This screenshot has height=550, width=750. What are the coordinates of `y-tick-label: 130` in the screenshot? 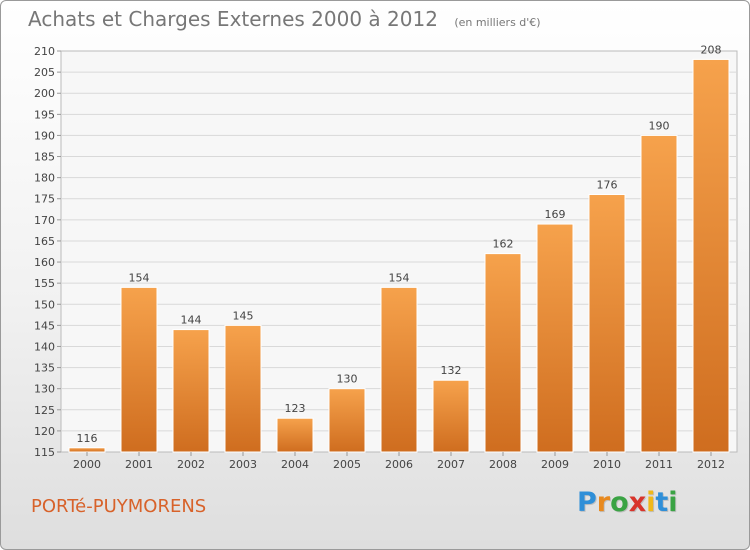 It's located at (44, 389).